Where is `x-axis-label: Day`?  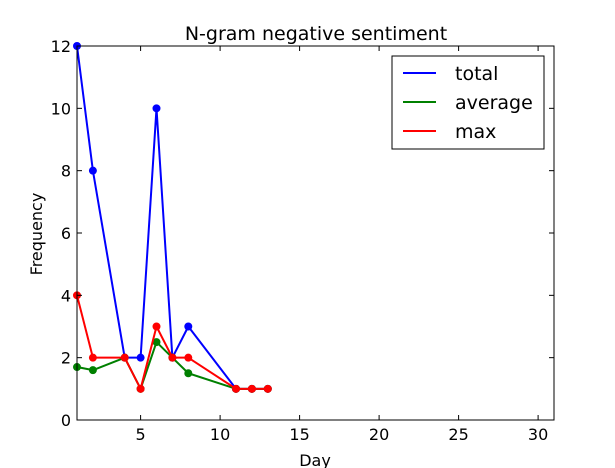 x-axis-label: Day is located at coordinates (315, 459).